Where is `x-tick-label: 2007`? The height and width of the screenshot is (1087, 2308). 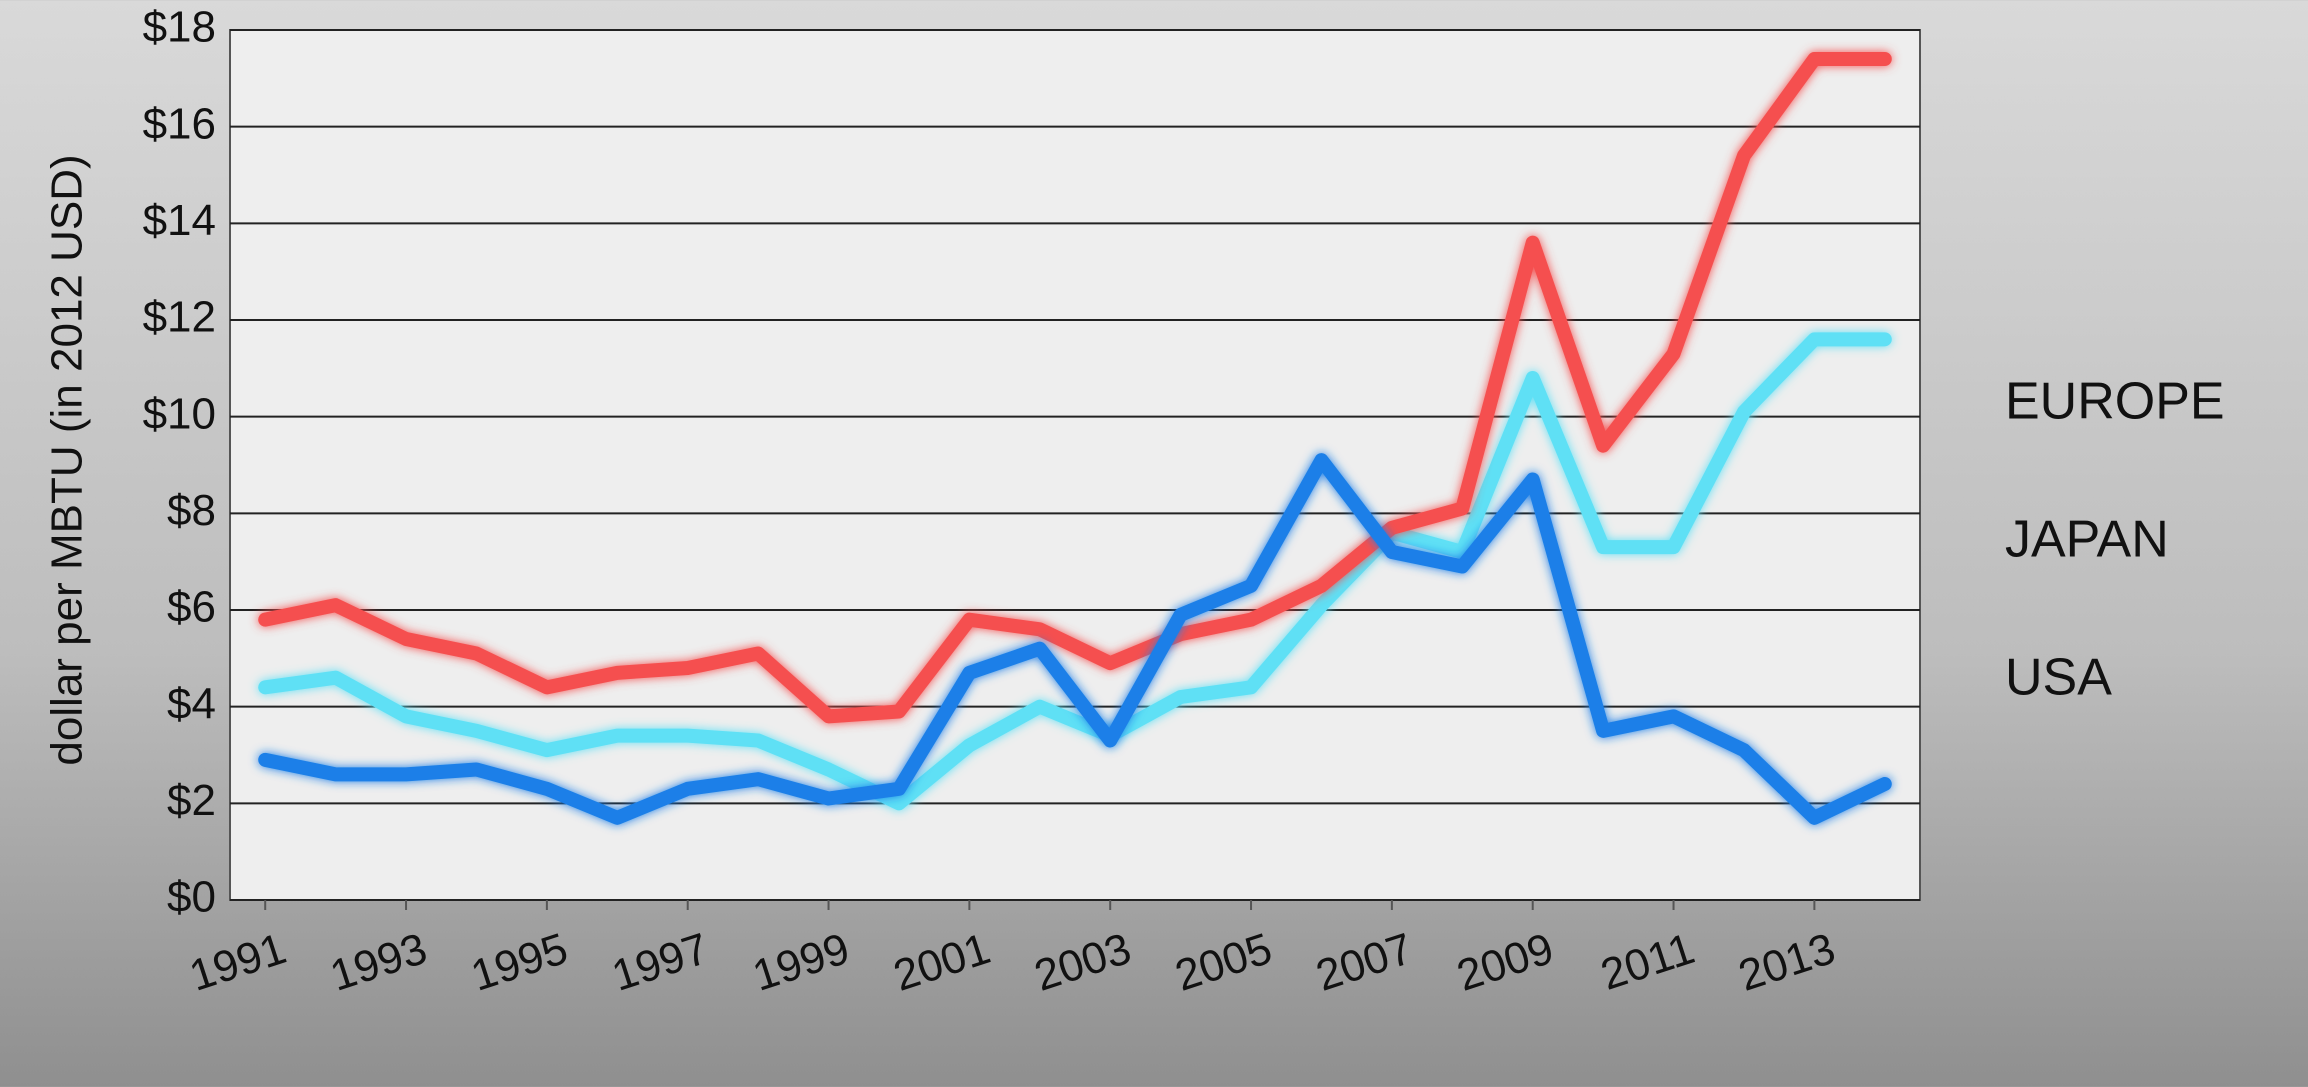 x-tick-label: 2007 is located at coordinates (1364, 962).